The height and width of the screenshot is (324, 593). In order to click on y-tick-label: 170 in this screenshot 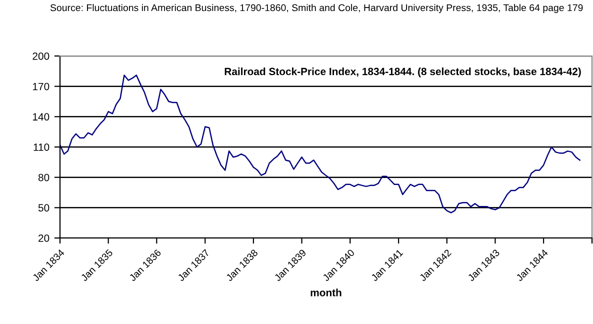, I will do `click(41, 86)`.